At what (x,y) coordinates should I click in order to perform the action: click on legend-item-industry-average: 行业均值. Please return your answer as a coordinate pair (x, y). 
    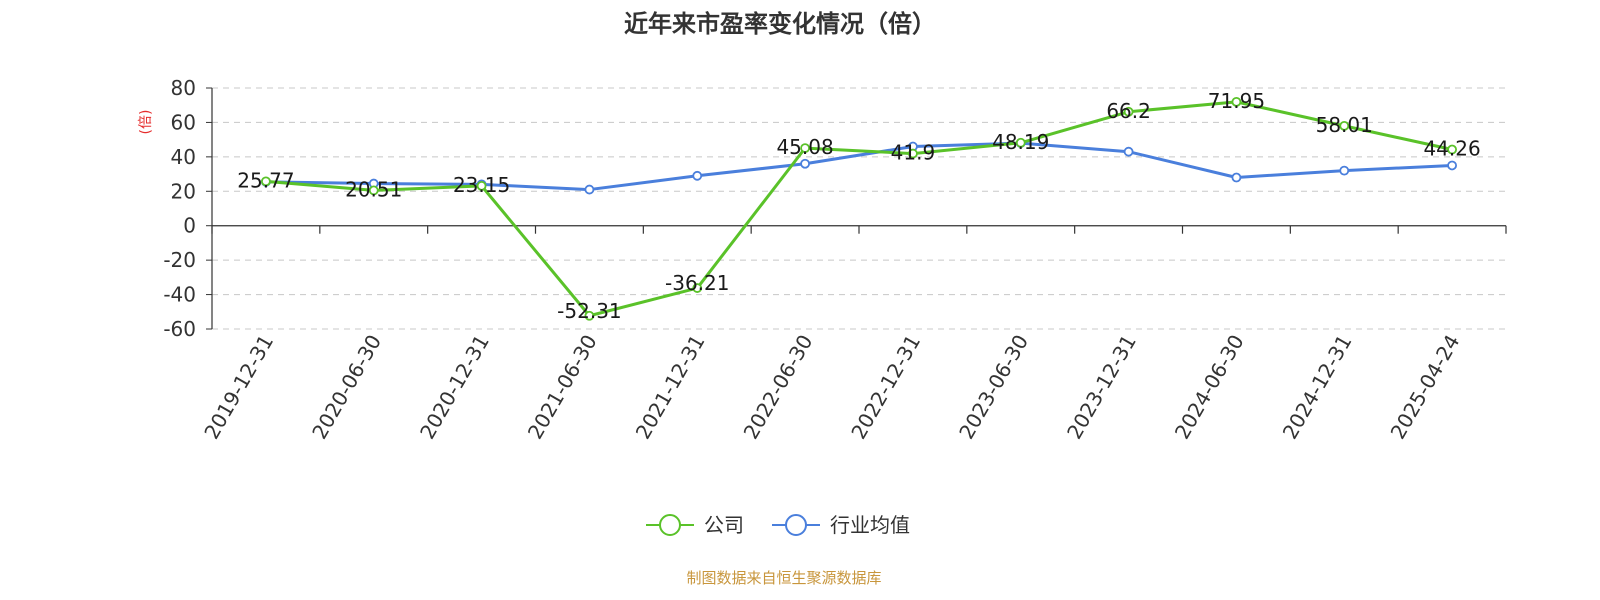
    Looking at the image, I should click on (841, 525).